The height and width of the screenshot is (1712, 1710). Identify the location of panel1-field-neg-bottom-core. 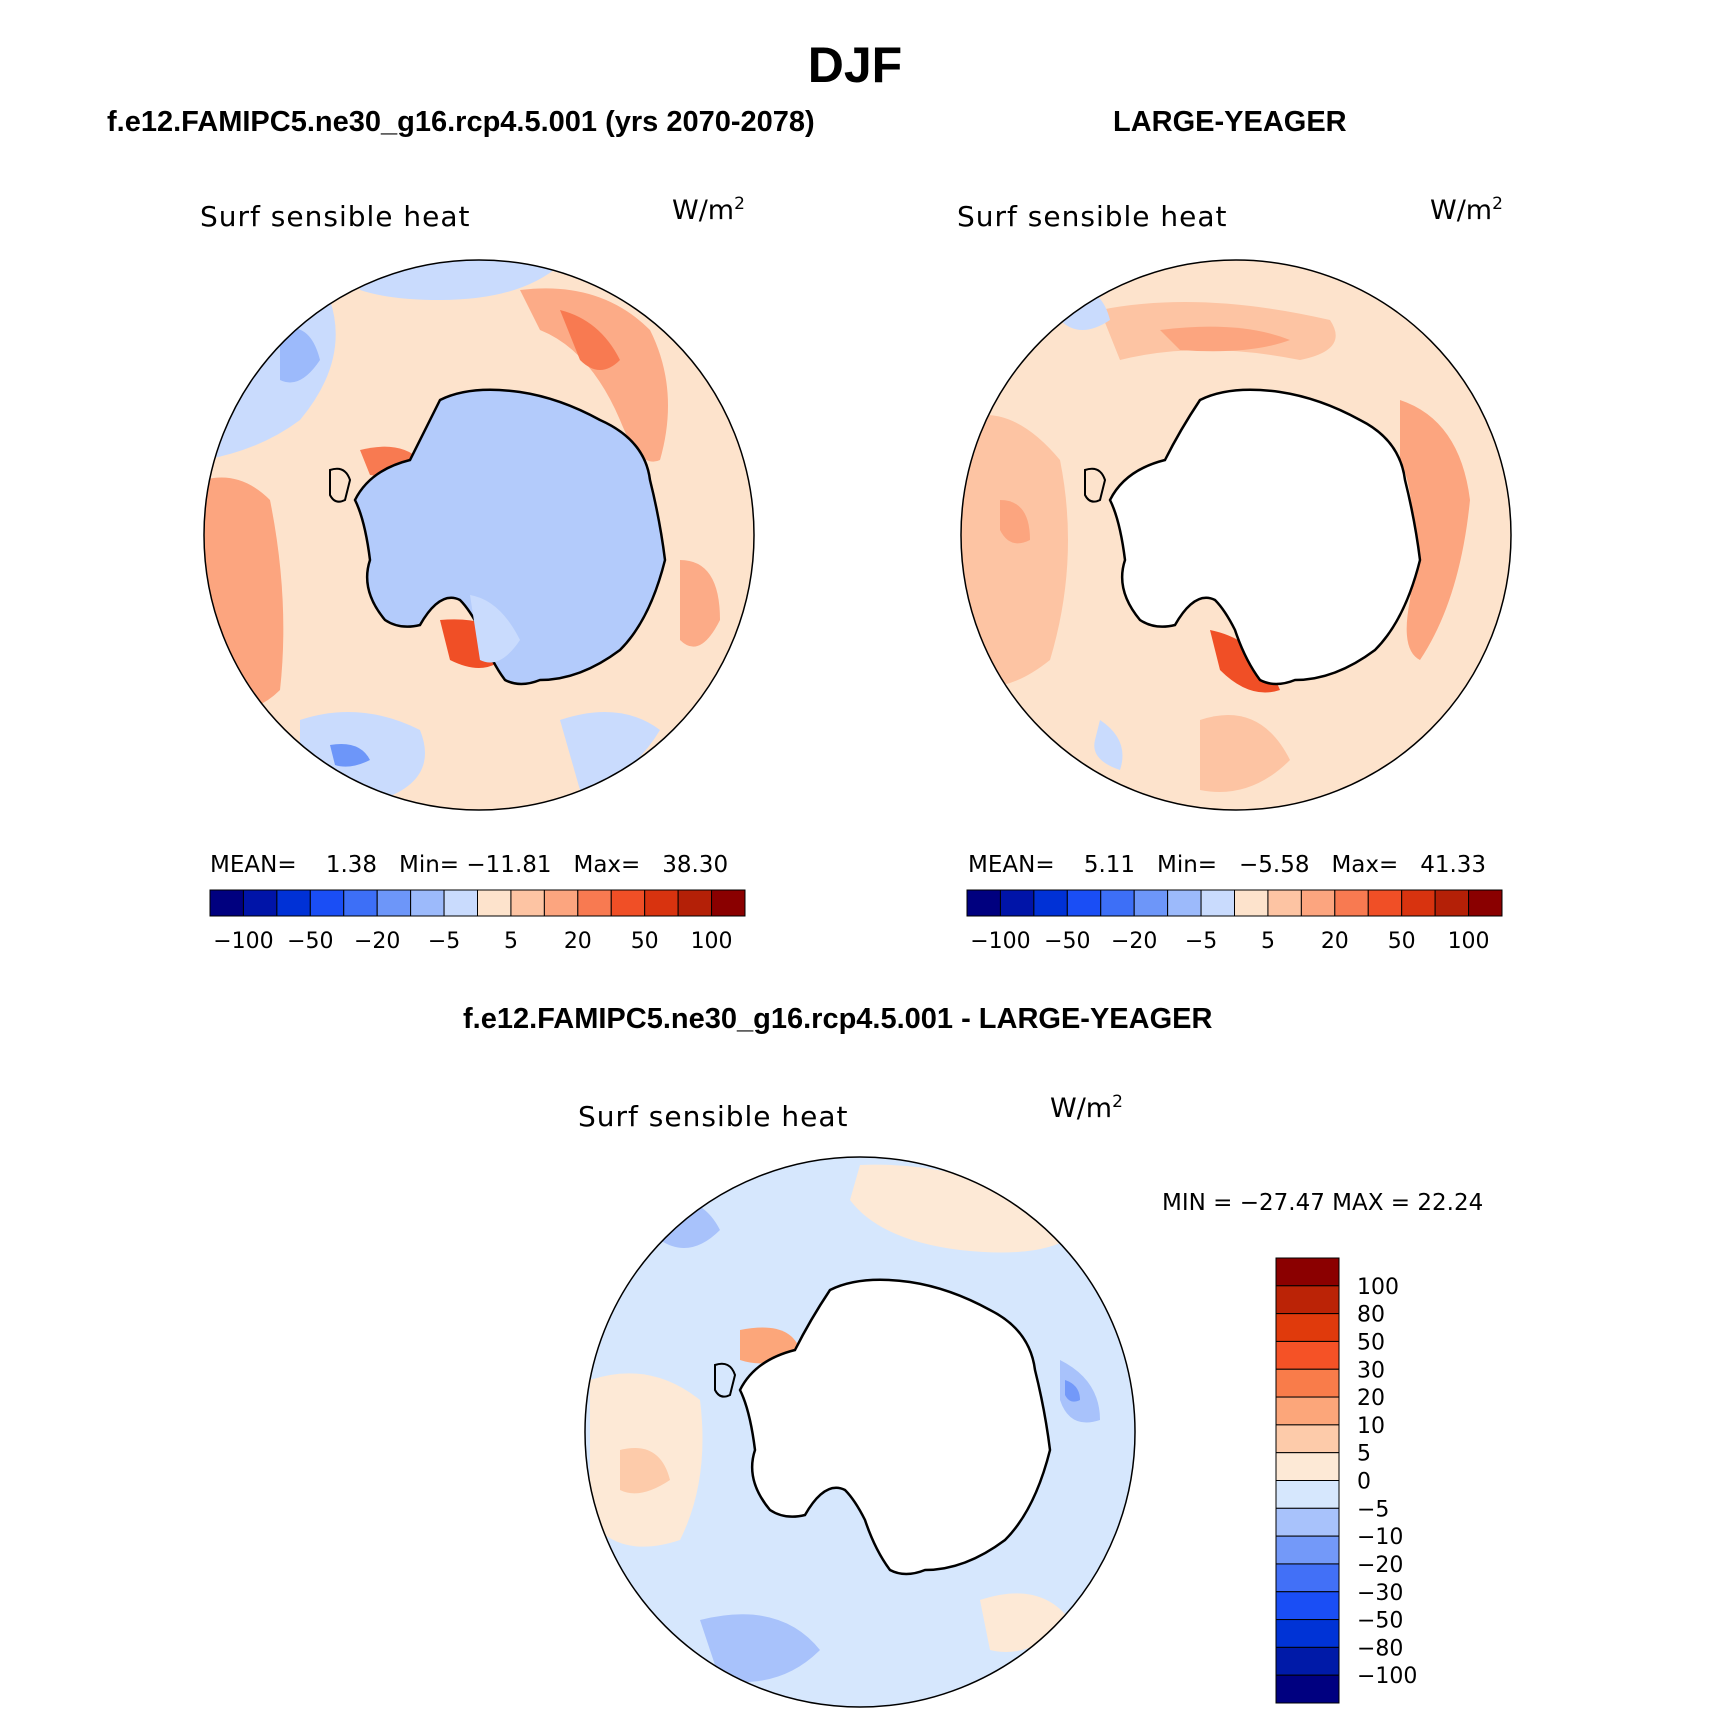
(350, 755).